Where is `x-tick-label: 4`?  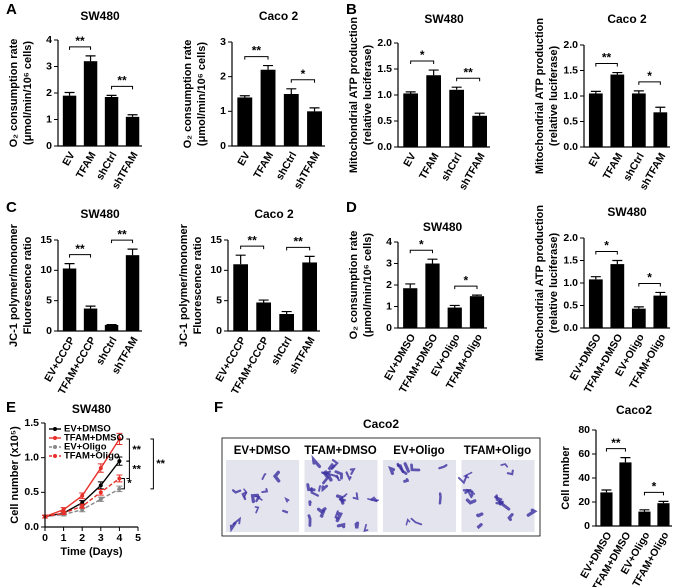
x-tick-label: 4 is located at coordinates (119, 538).